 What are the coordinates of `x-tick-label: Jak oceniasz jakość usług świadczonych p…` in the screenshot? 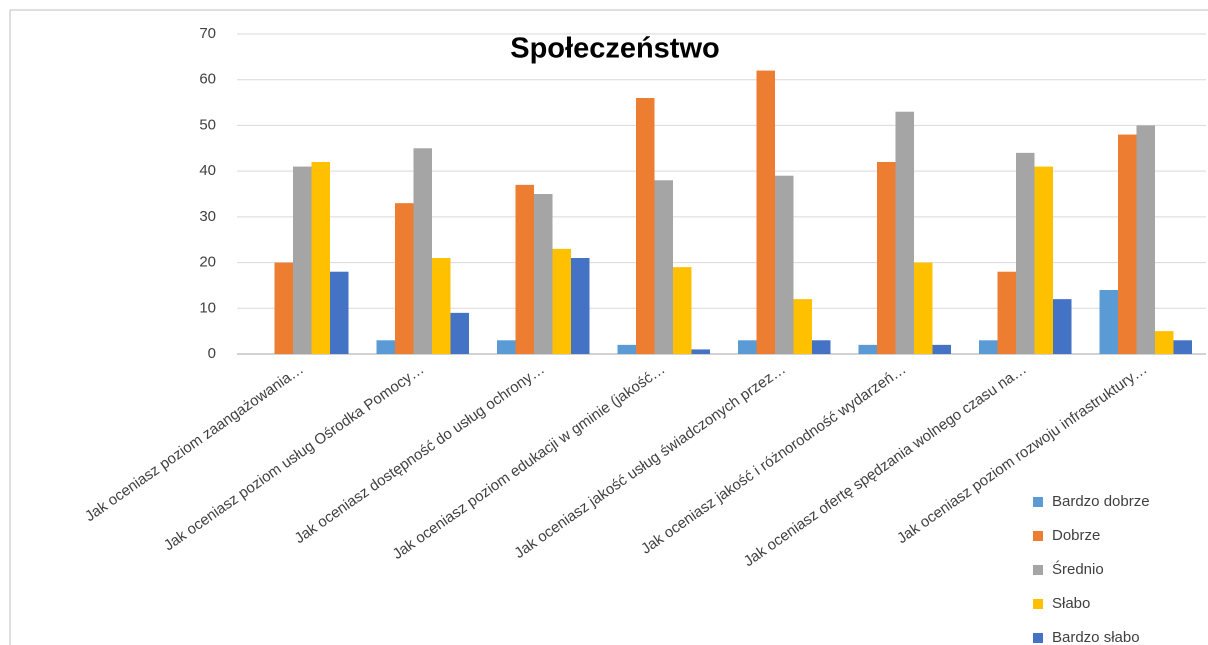 It's located at (649, 461).